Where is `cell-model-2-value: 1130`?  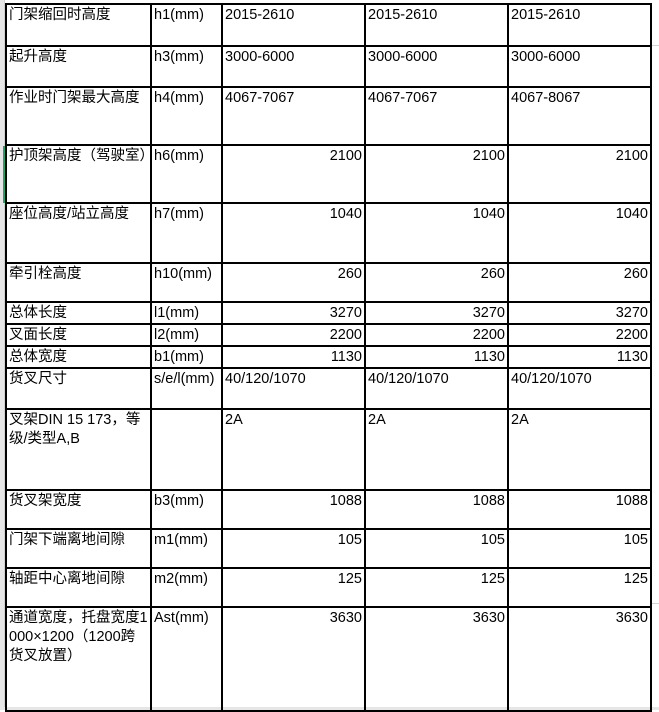
cell-model-2-value: 1130 is located at coordinates (436, 357).